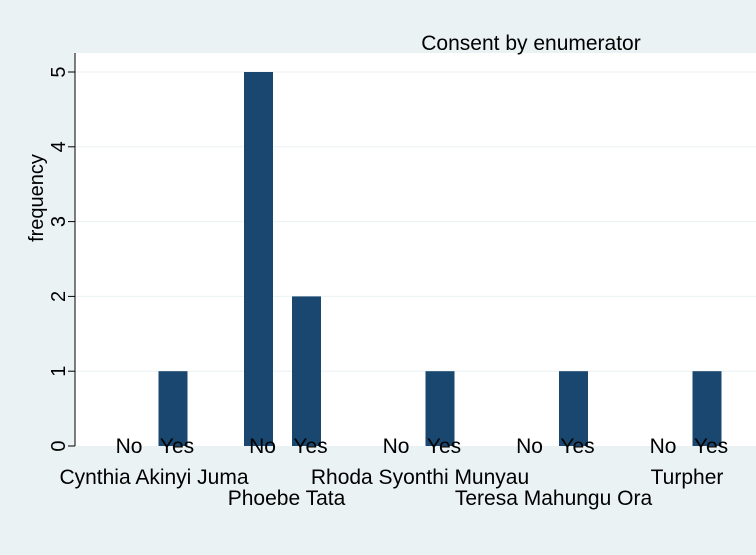  I want to click on y-tick-label: 2, so click(59, 296).